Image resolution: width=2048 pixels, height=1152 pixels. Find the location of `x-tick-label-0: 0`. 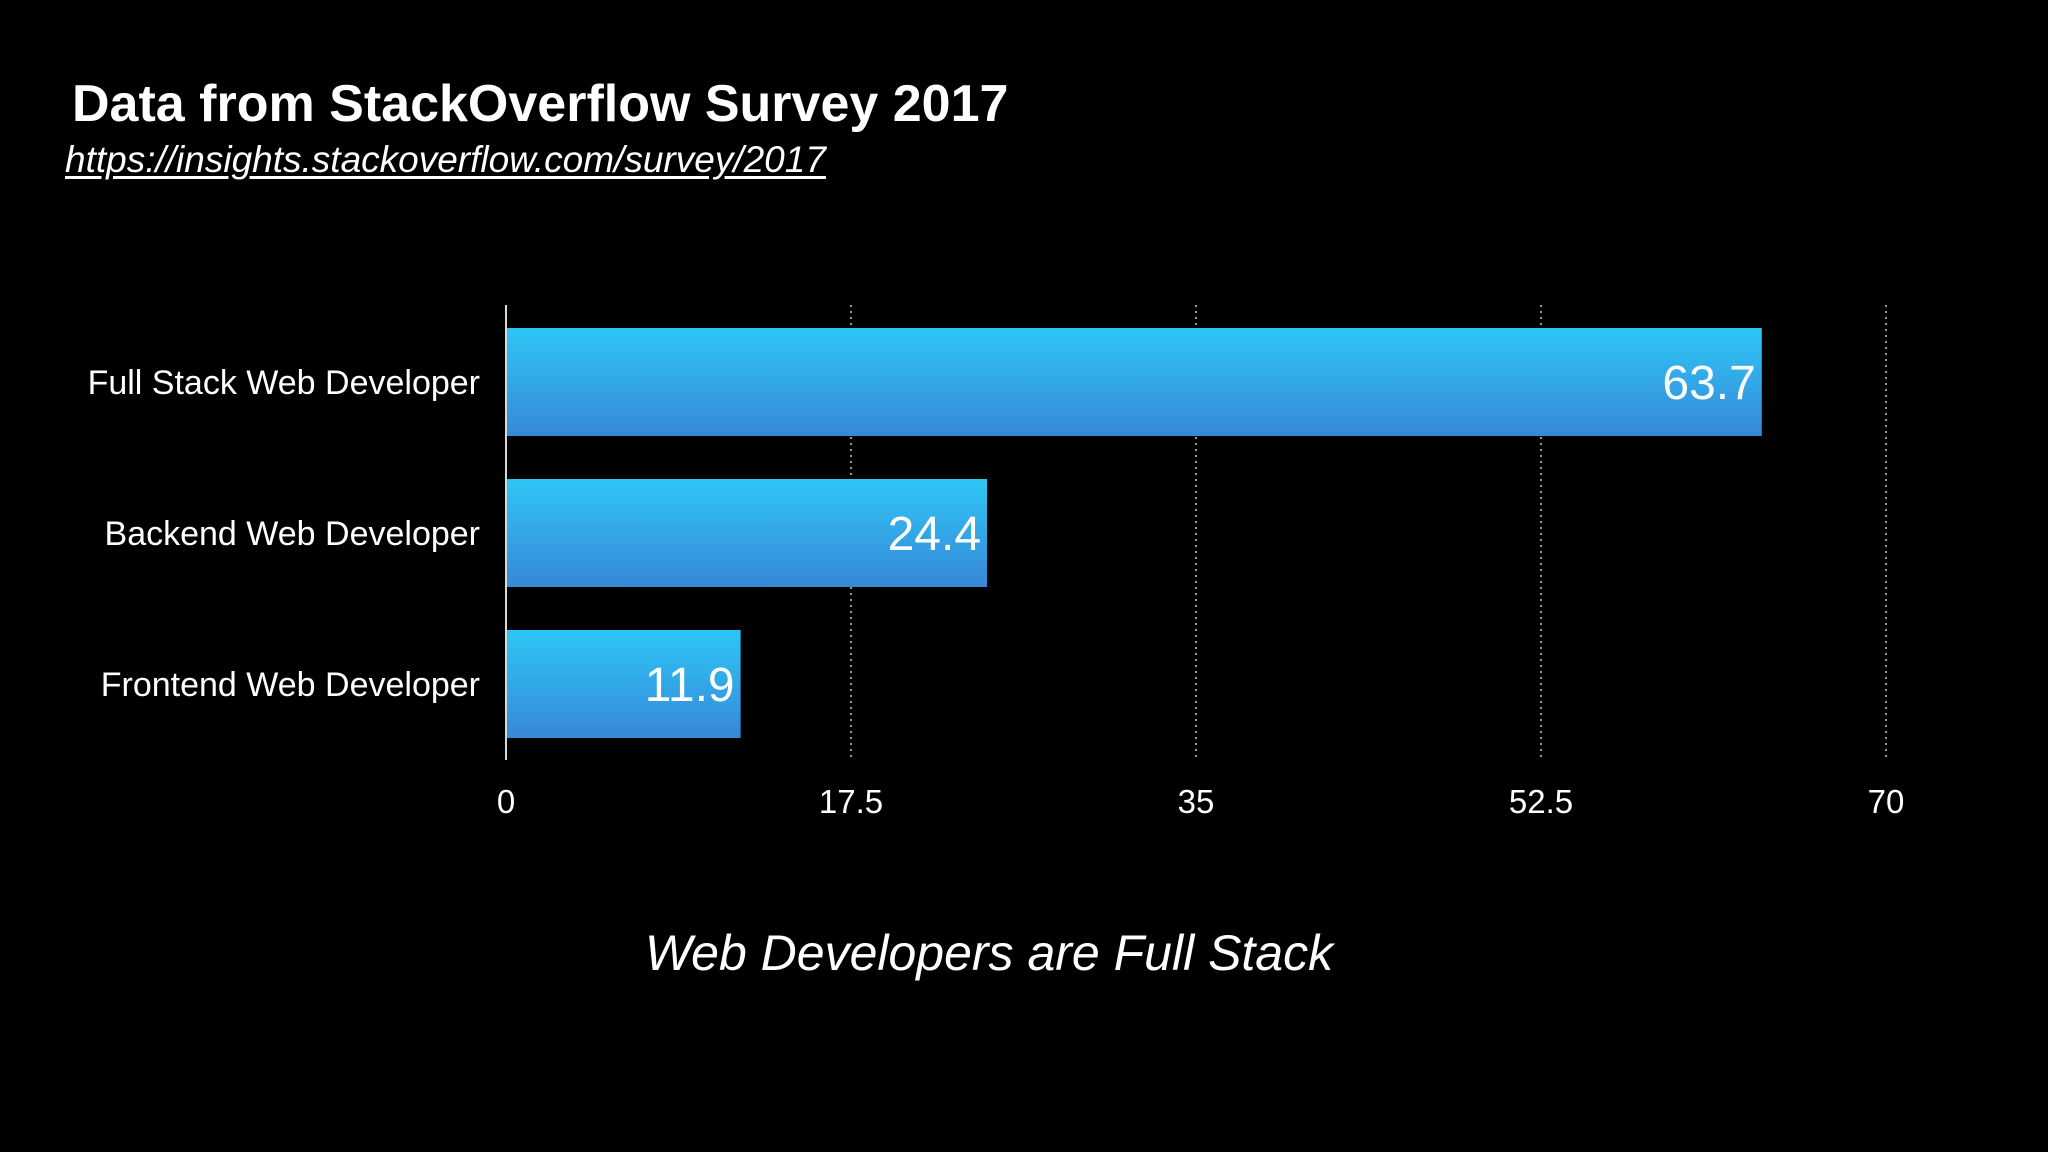

x-tick-label-0: 0 is located at coordinates (506, 801).